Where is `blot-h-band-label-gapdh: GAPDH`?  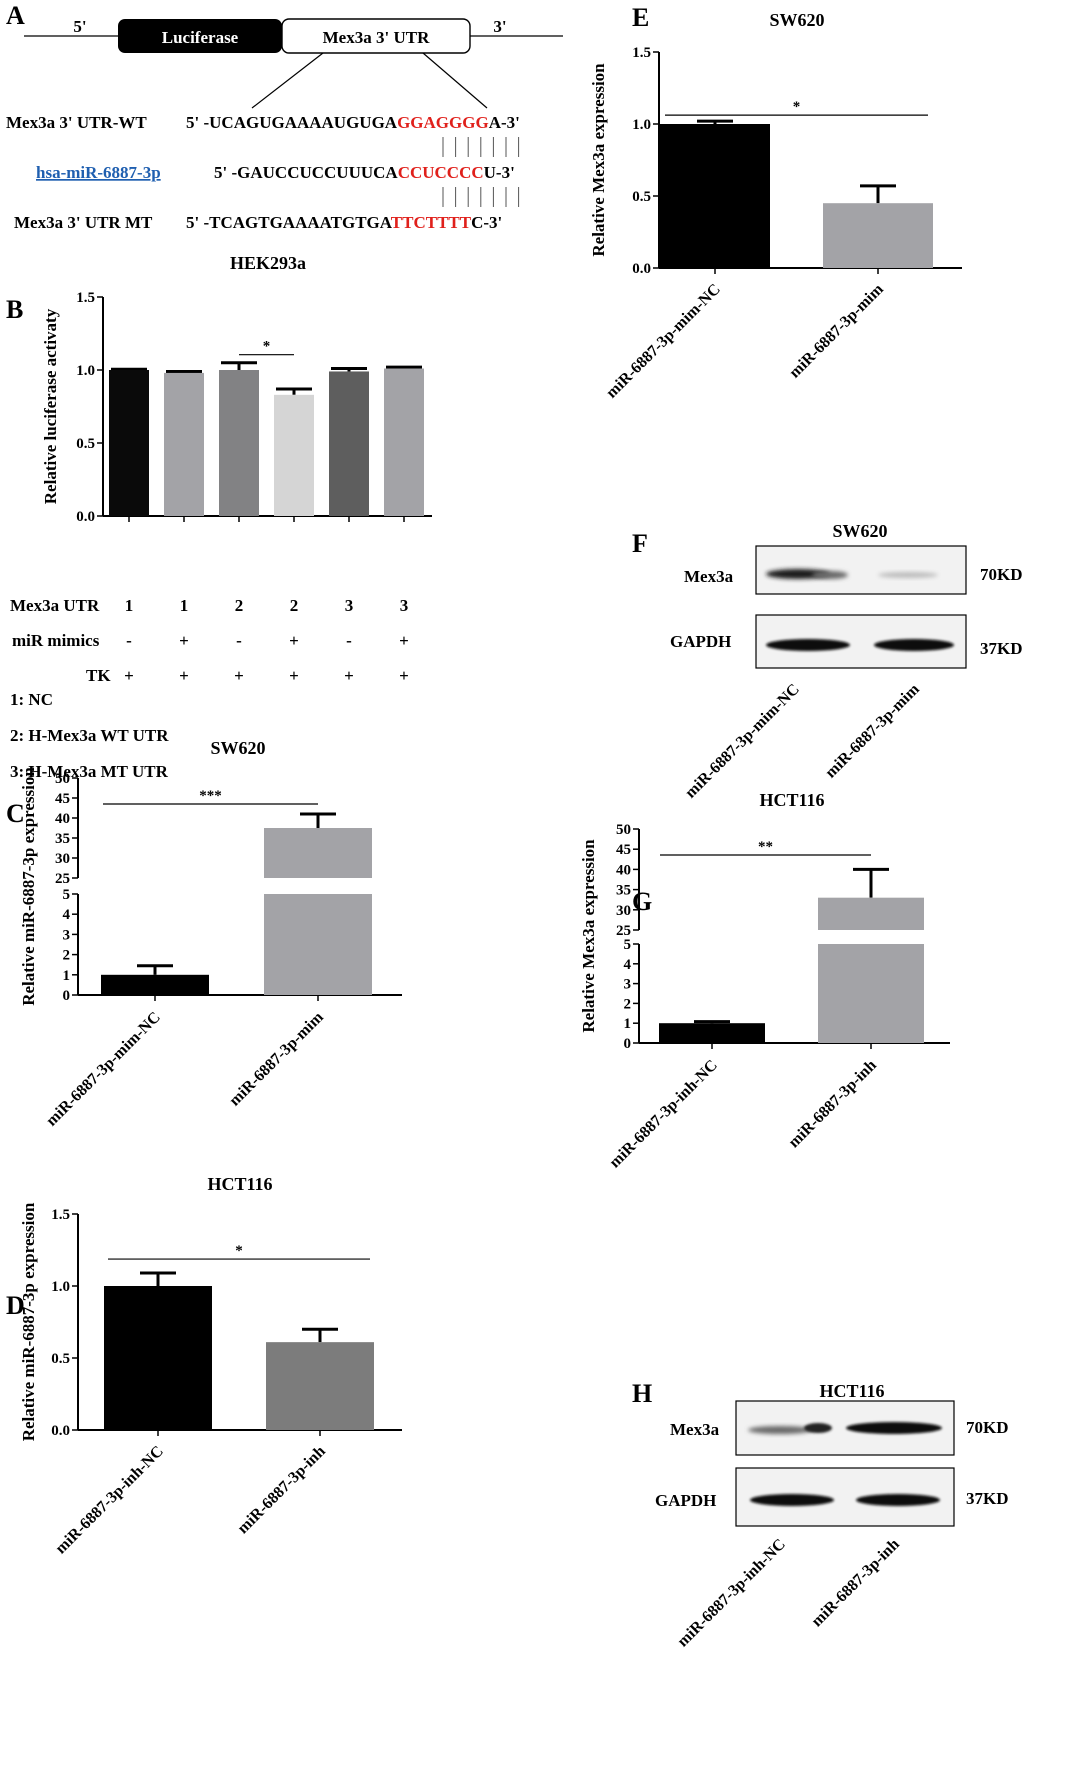
blot-h-band-label-gapdh: GAPDH is located at coordinates (685, 1500).